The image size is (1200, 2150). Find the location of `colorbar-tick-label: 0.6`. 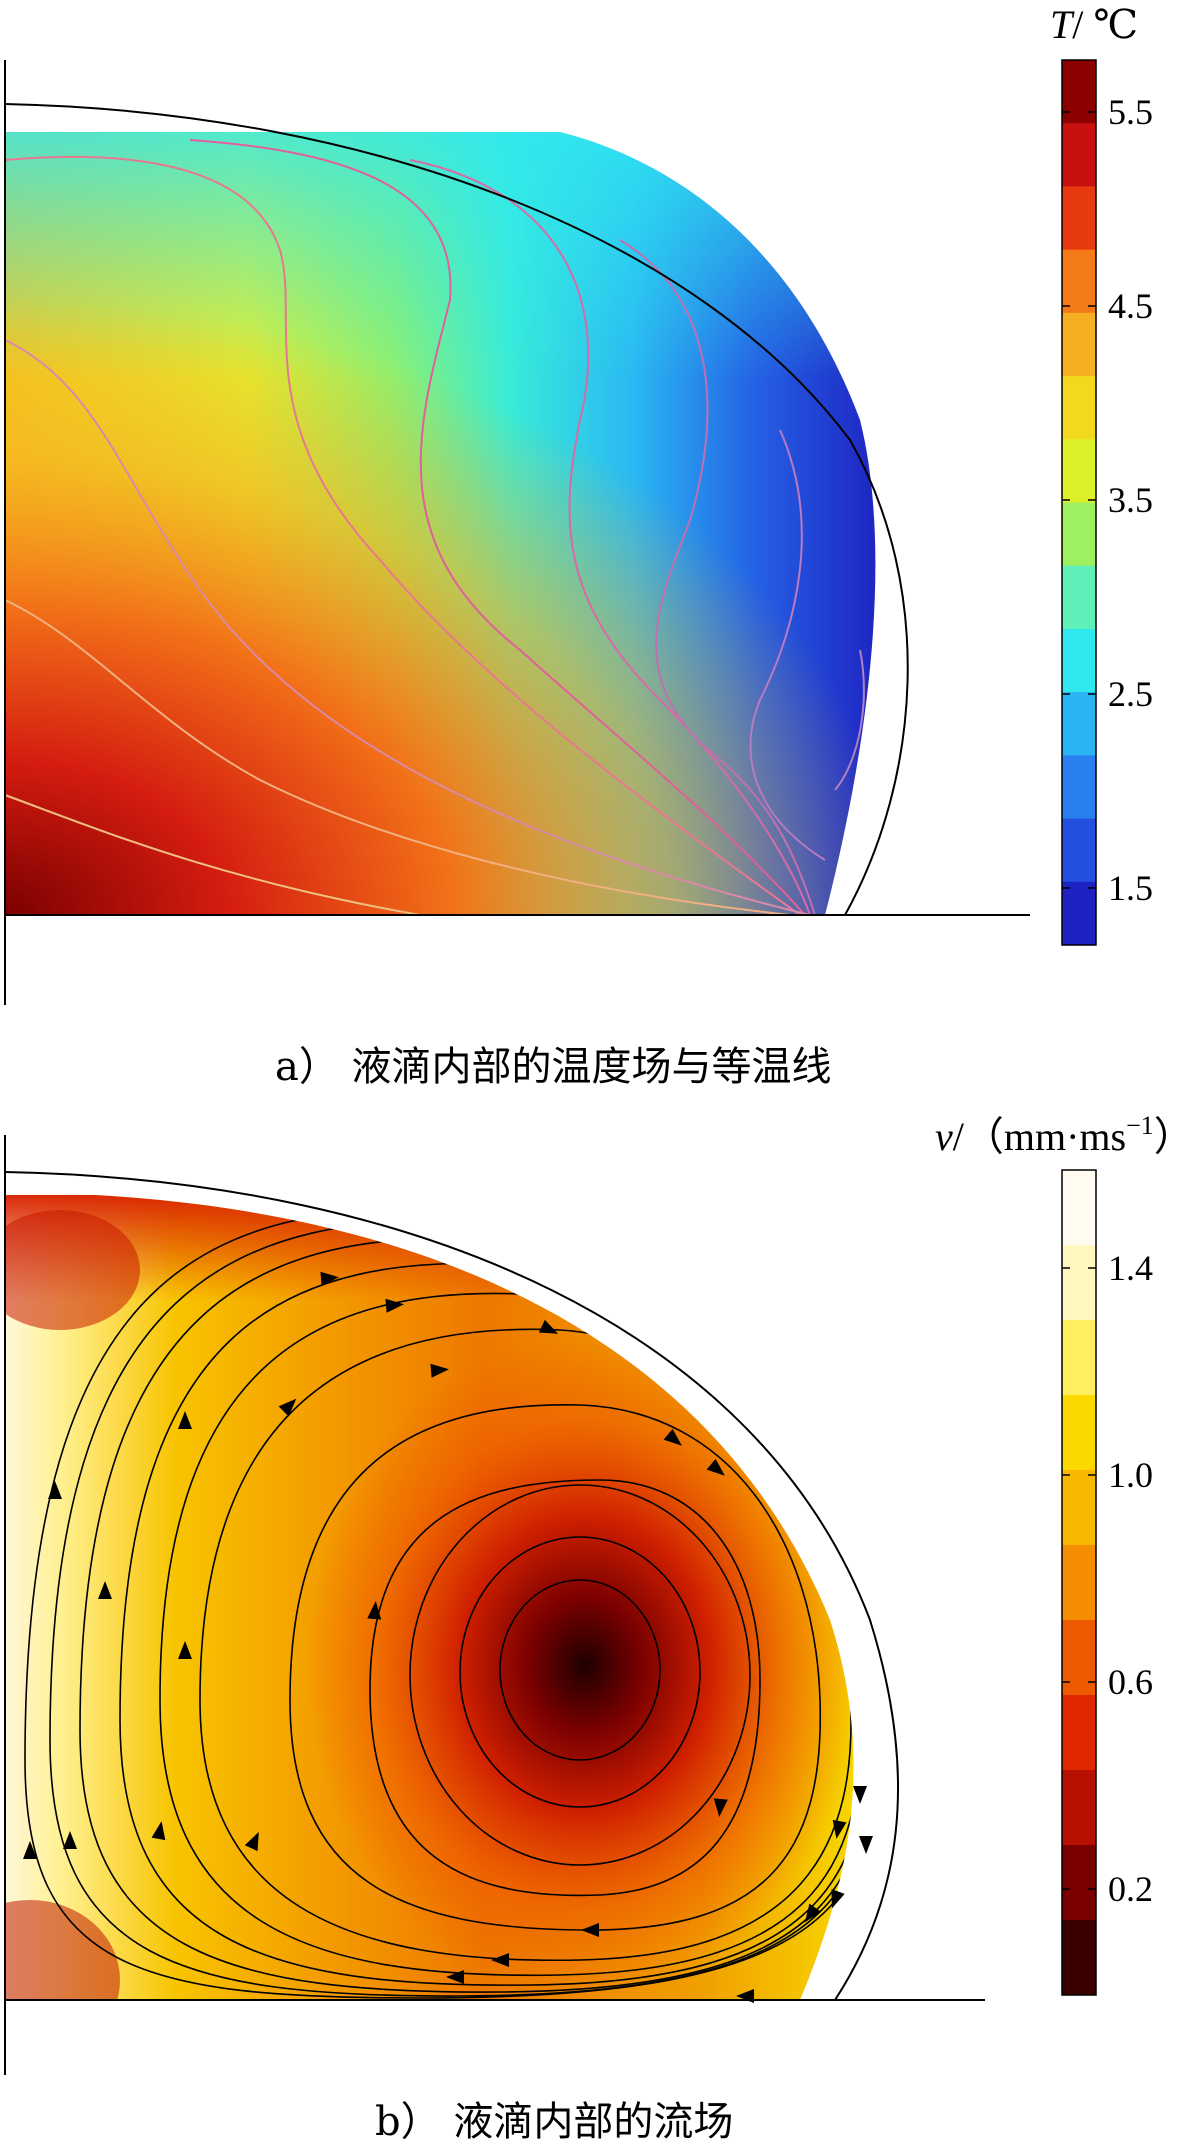

colorbar-tick-label: 0.6 is located at coordinates (1130, 1682).